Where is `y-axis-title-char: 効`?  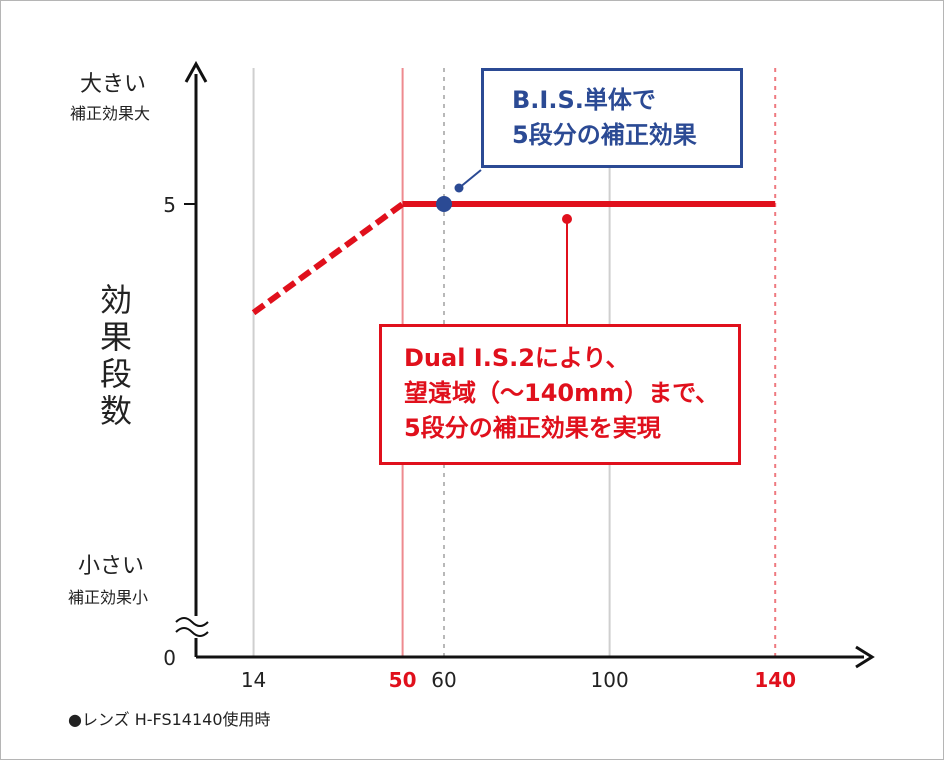 y-axis-title-char: 効 is located at coordinates (115, 300).